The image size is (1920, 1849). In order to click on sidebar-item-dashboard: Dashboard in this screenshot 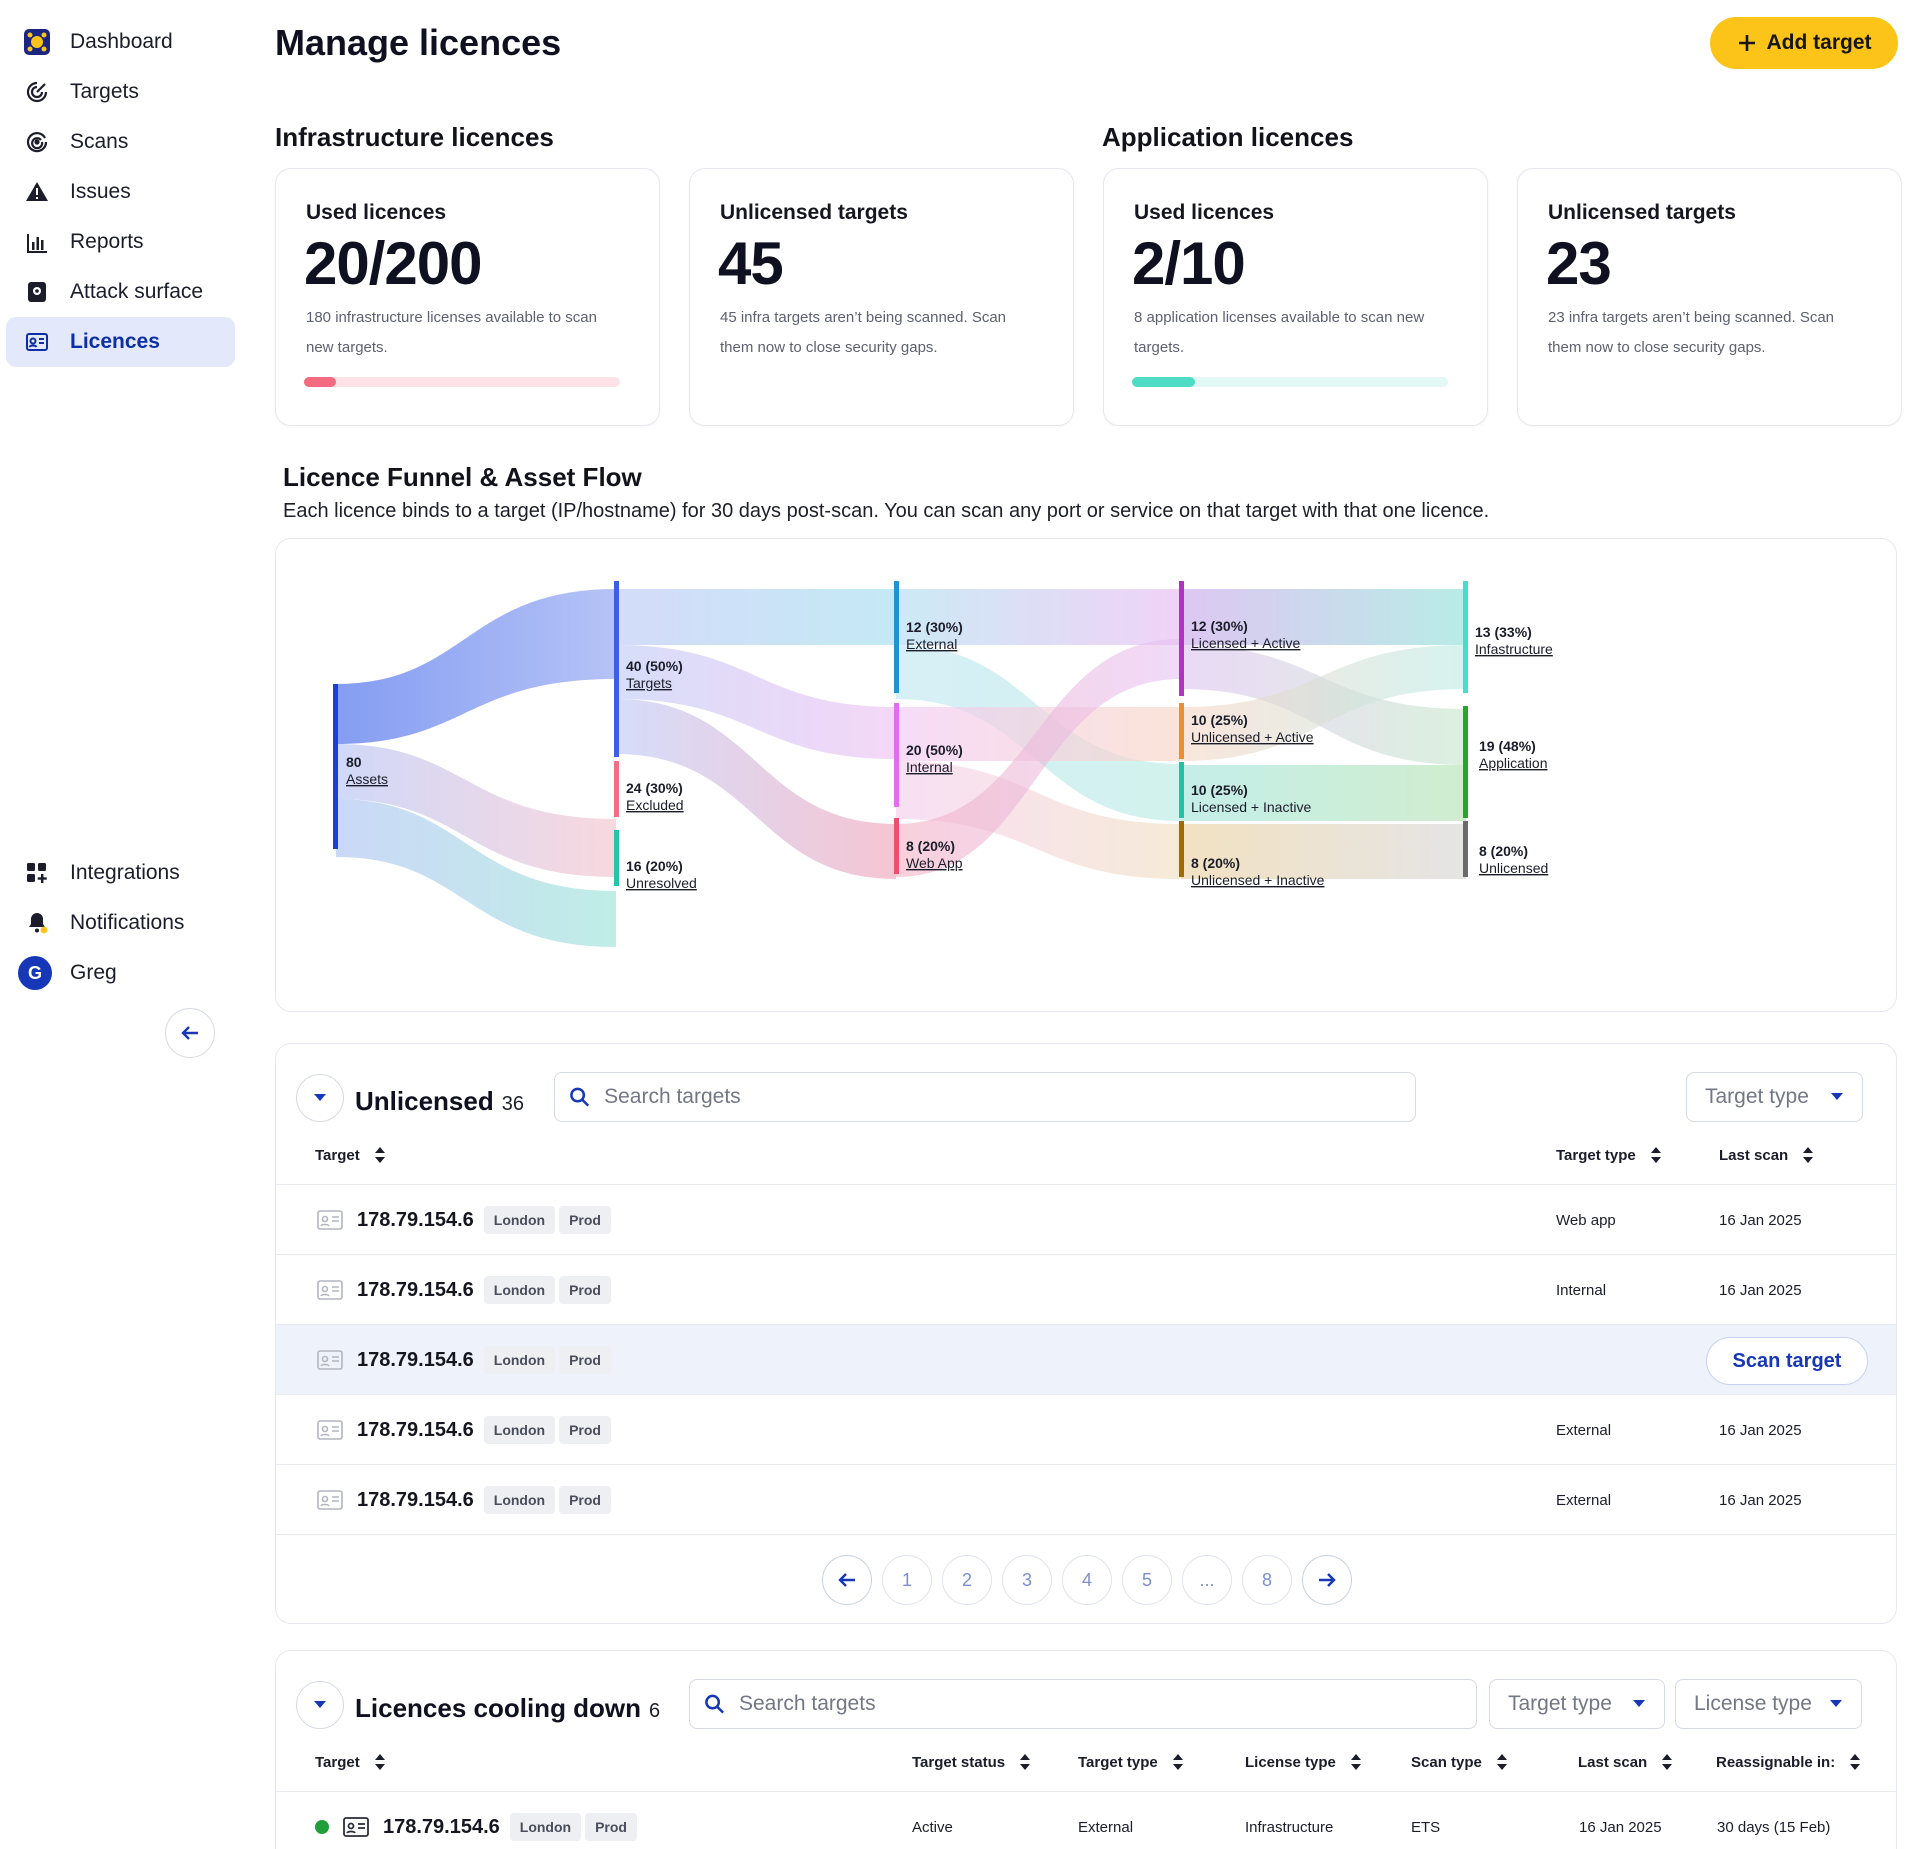, I will do `click(120, 42)`.